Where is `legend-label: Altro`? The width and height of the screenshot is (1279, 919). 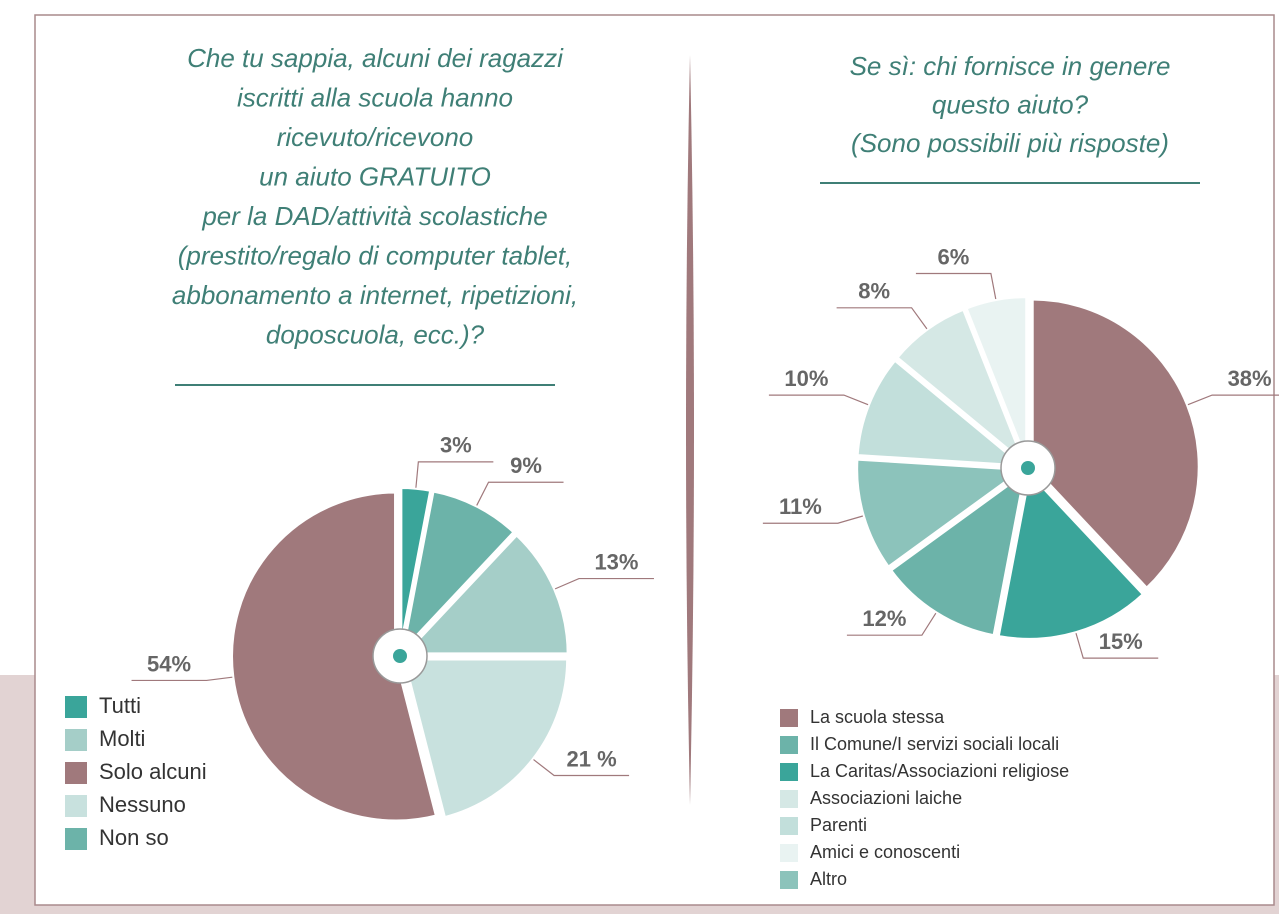 legend-label: Altro is located at coordinates (828, 879).